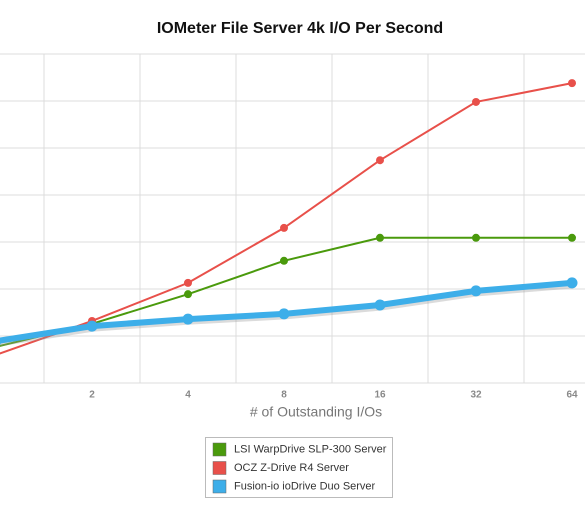 The width and height of the screenshot is (585, 522). Describe the element at coordinates (188, 395) in the screenshot. I see `x-tick-label: 4` at that location.